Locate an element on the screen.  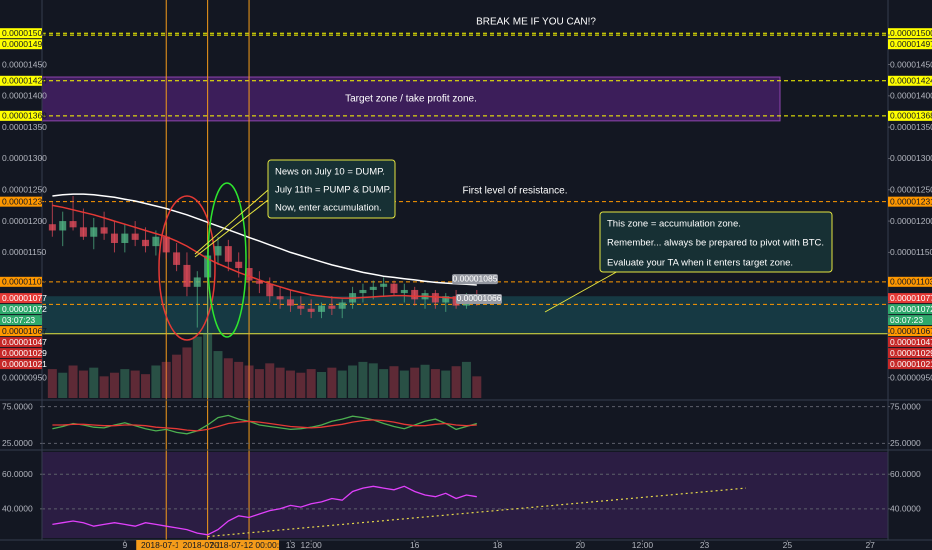
price-bubble-label: 0.00001066 is located at coordinates (479, 298).